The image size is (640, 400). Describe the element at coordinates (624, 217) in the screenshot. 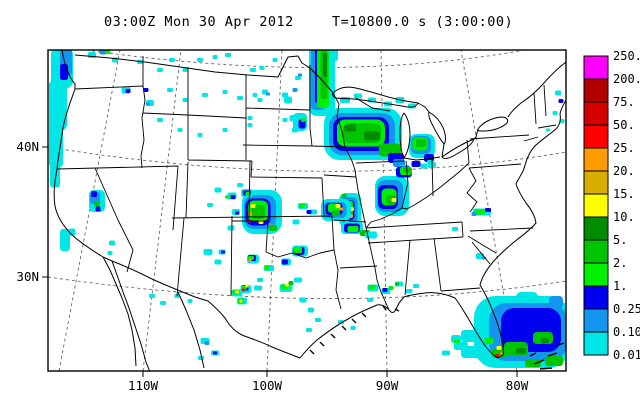

I see `colorbar-label: 10.` at that location.